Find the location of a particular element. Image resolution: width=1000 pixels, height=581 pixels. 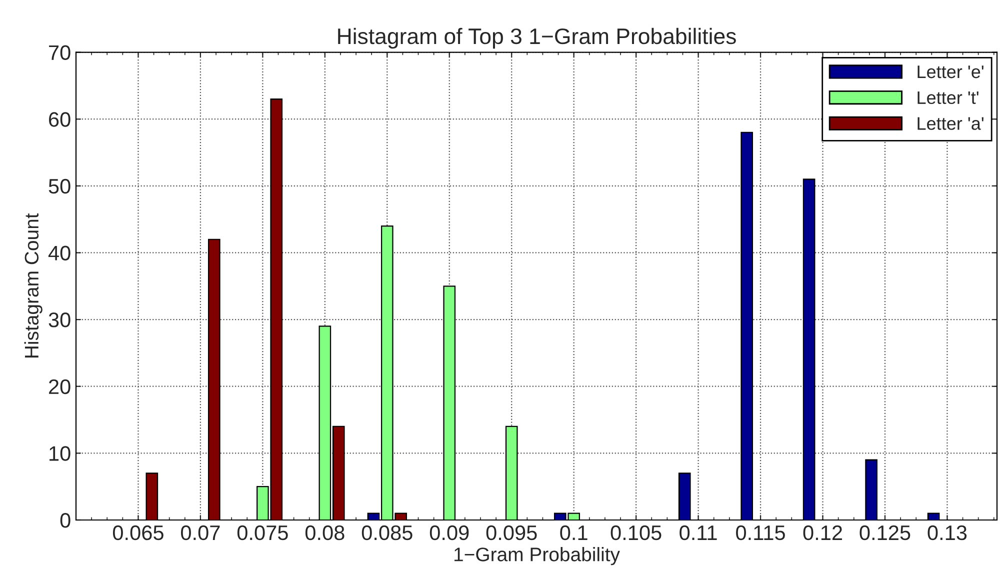

x-tick-label: 0.095 is located at coordinates (511, 532).